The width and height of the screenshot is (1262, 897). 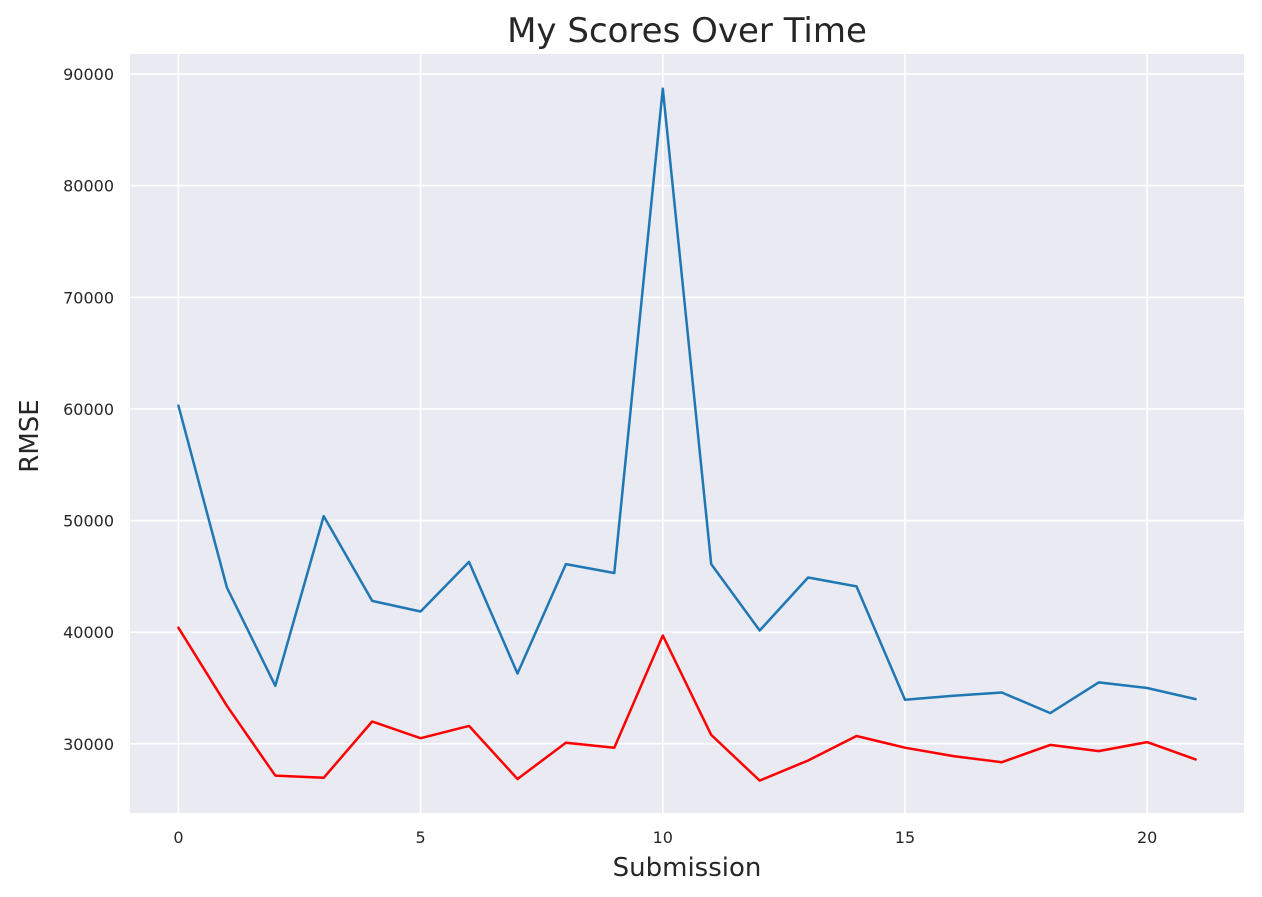 What do you see at coordinates (1147, 837) in the screenshot?
I see `x-tick-label: 20` at bounding box center [1147, 837].